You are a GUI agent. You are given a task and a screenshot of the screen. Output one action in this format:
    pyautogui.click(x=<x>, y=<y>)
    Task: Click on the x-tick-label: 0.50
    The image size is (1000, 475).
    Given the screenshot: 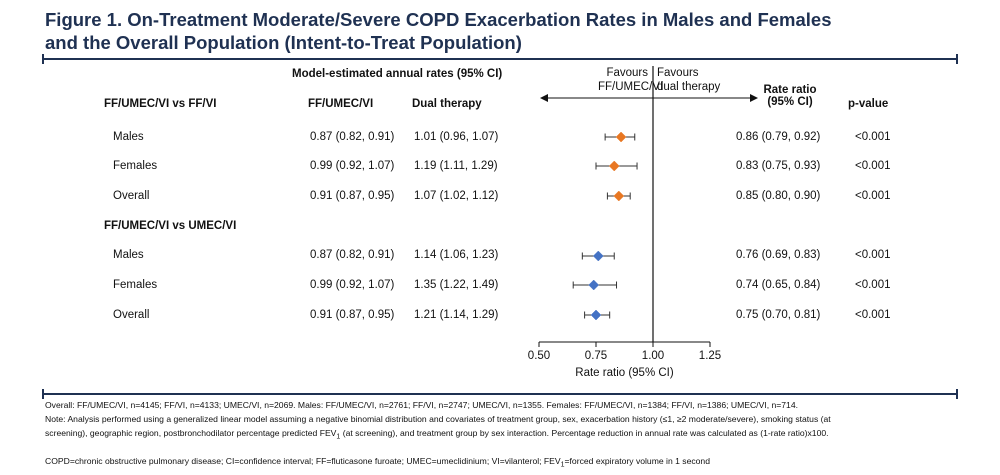 What is the action you would take?
    pyautogui.click(x=539, y=356)
    